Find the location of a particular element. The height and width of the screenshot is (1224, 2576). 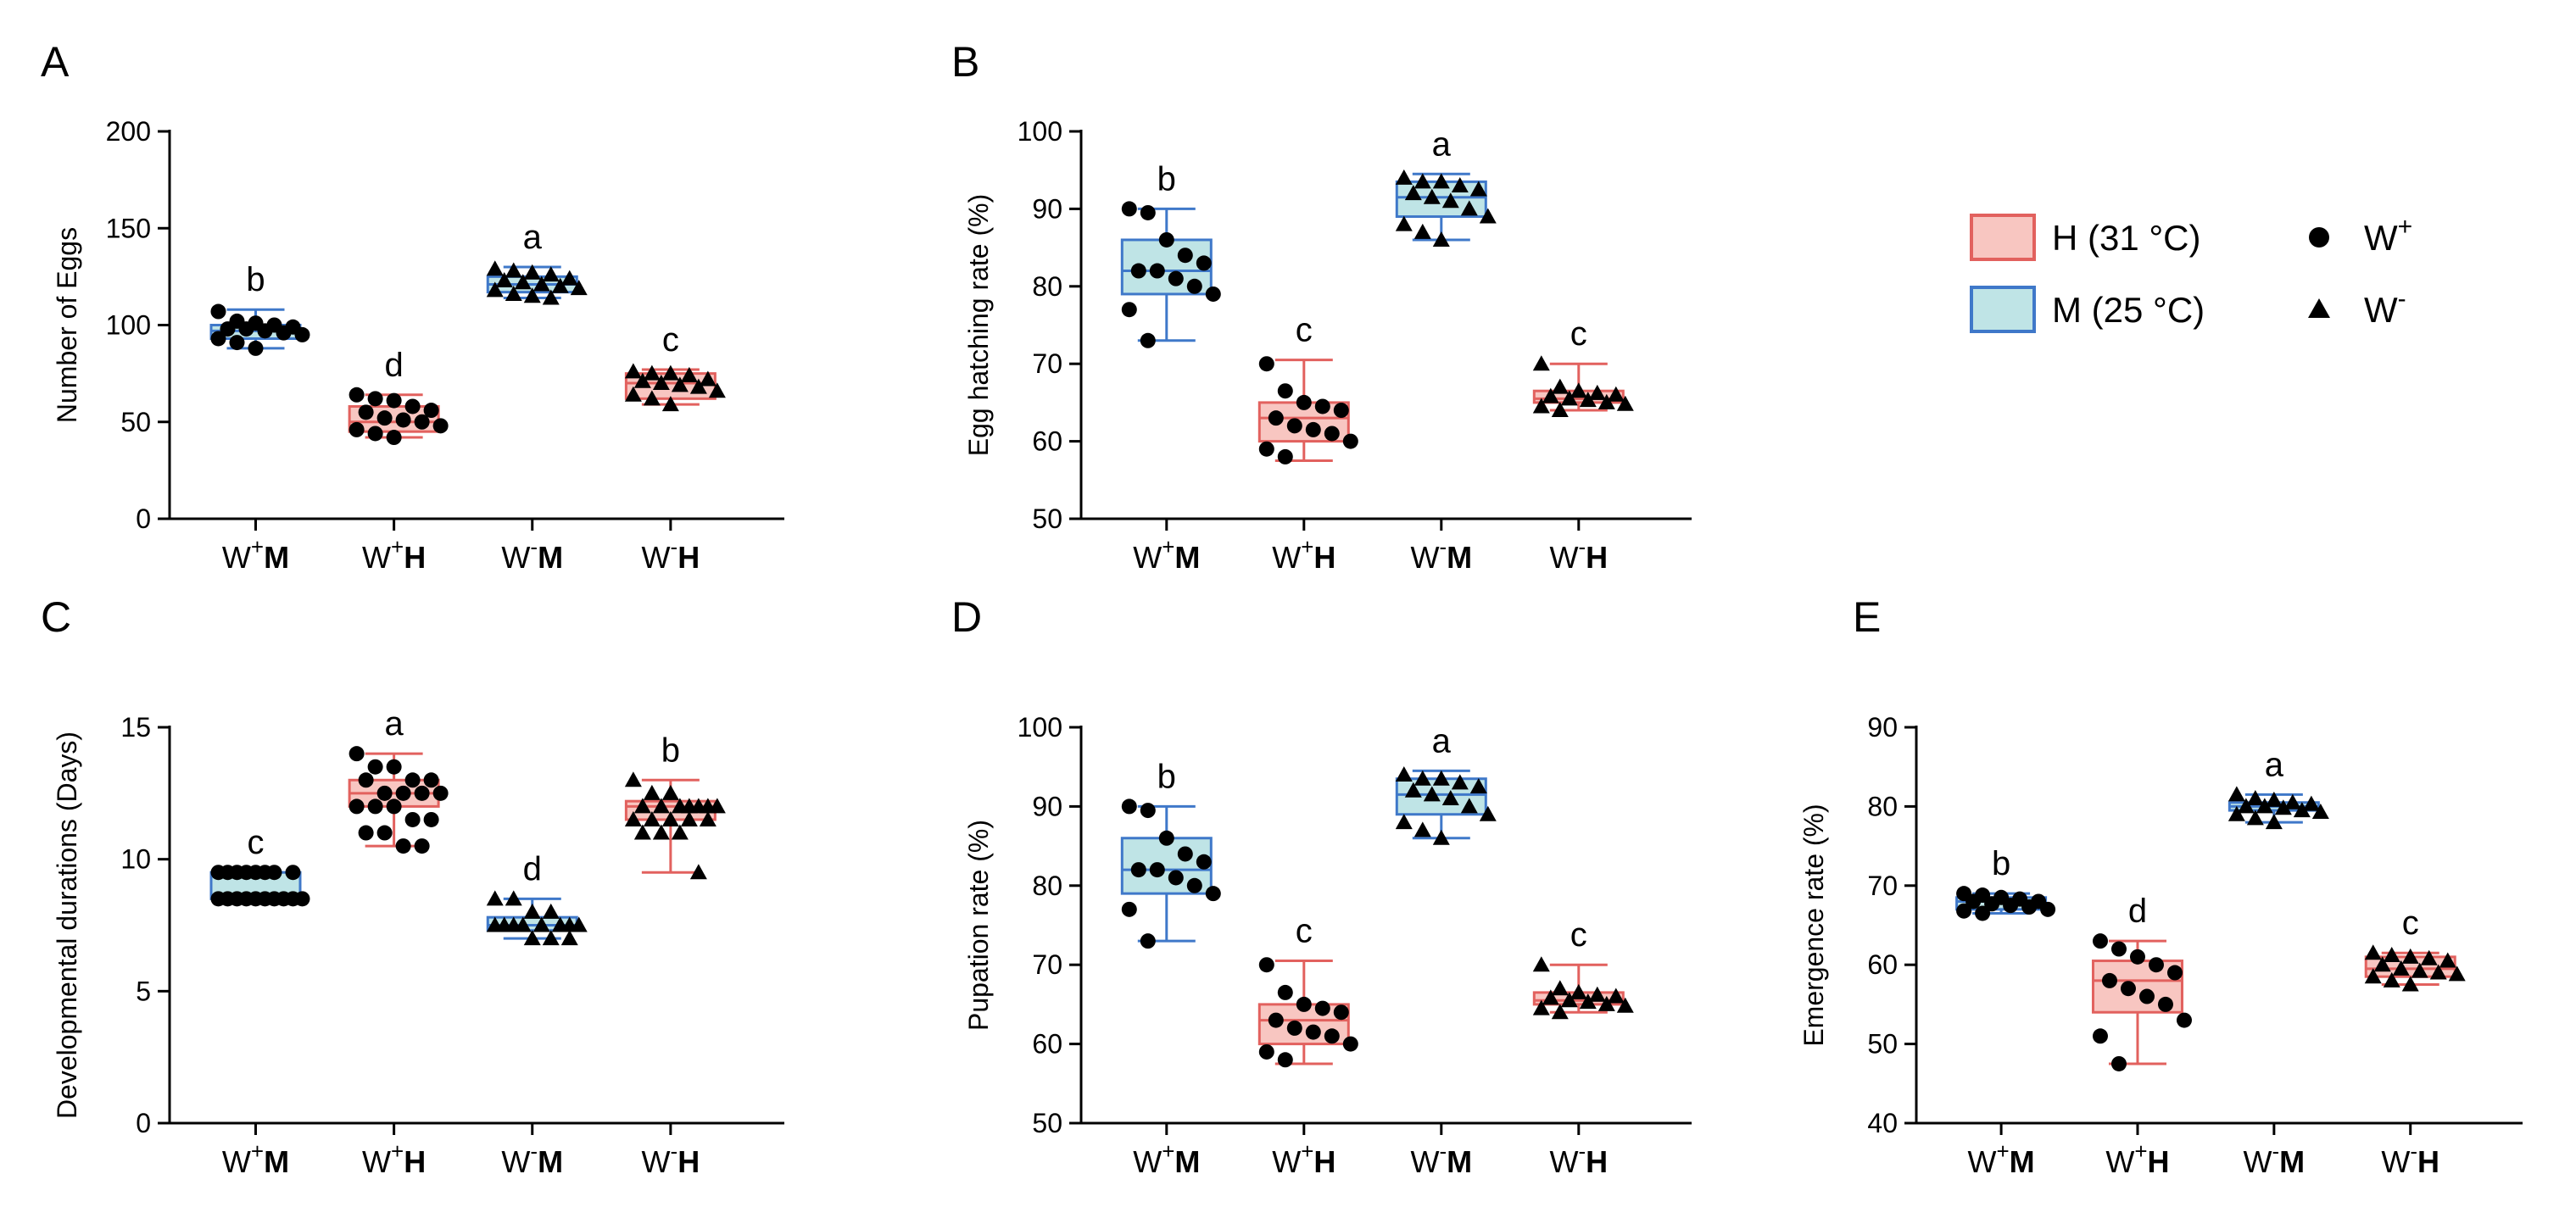

group-W+H: W+Hc is located at coordinates (1307, 443).